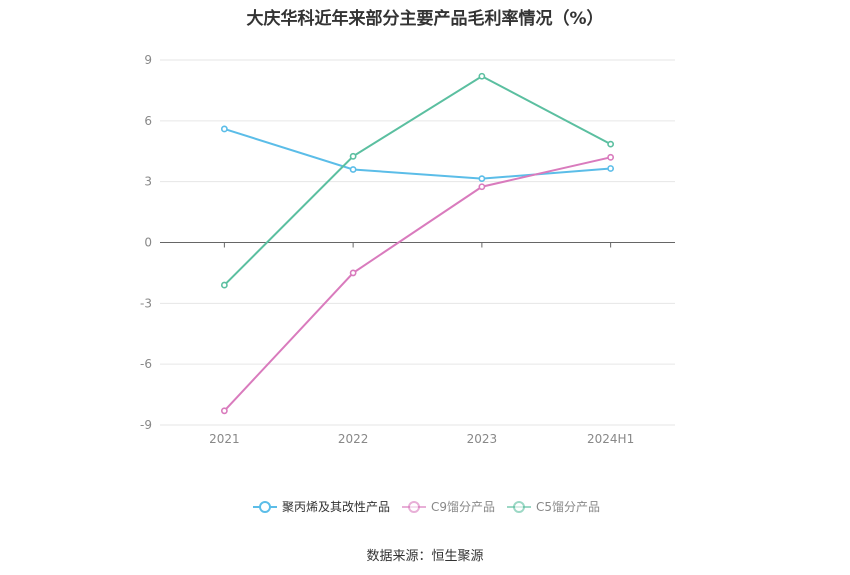 This screenshot has width=850, height=575. I want to click on legend-label: C5馏分产品, so click(568, 507).